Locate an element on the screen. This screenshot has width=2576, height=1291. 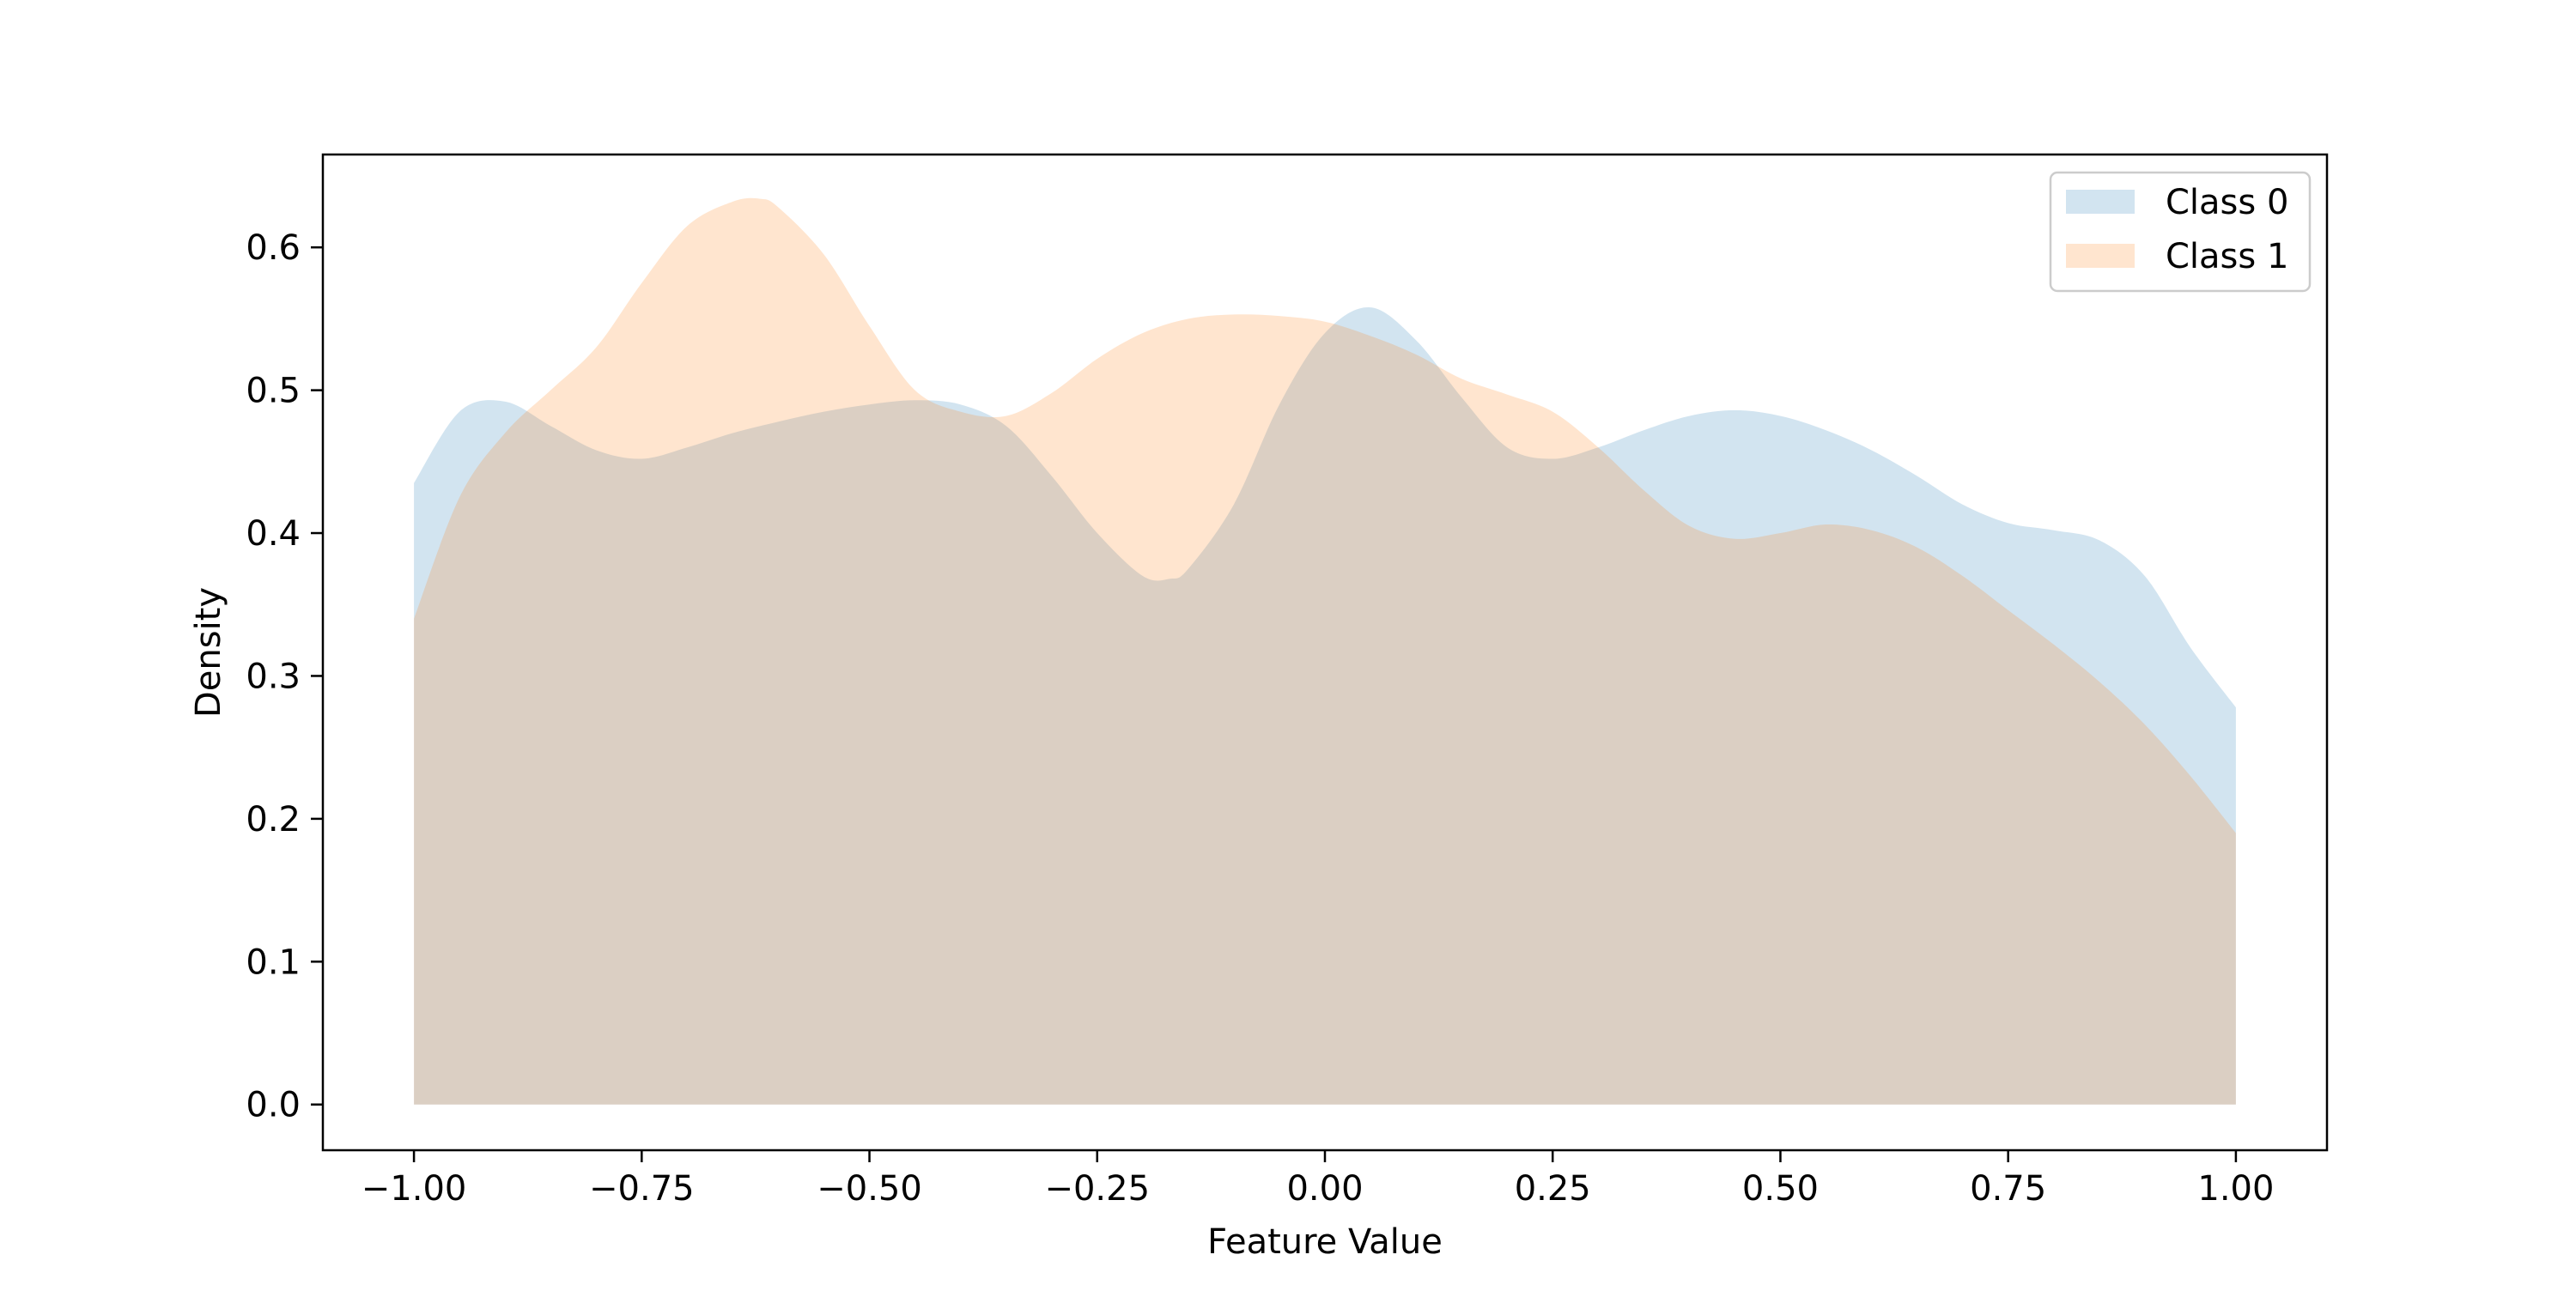
x-tick-label: −1.00 is located at coordinates (414, 1189).